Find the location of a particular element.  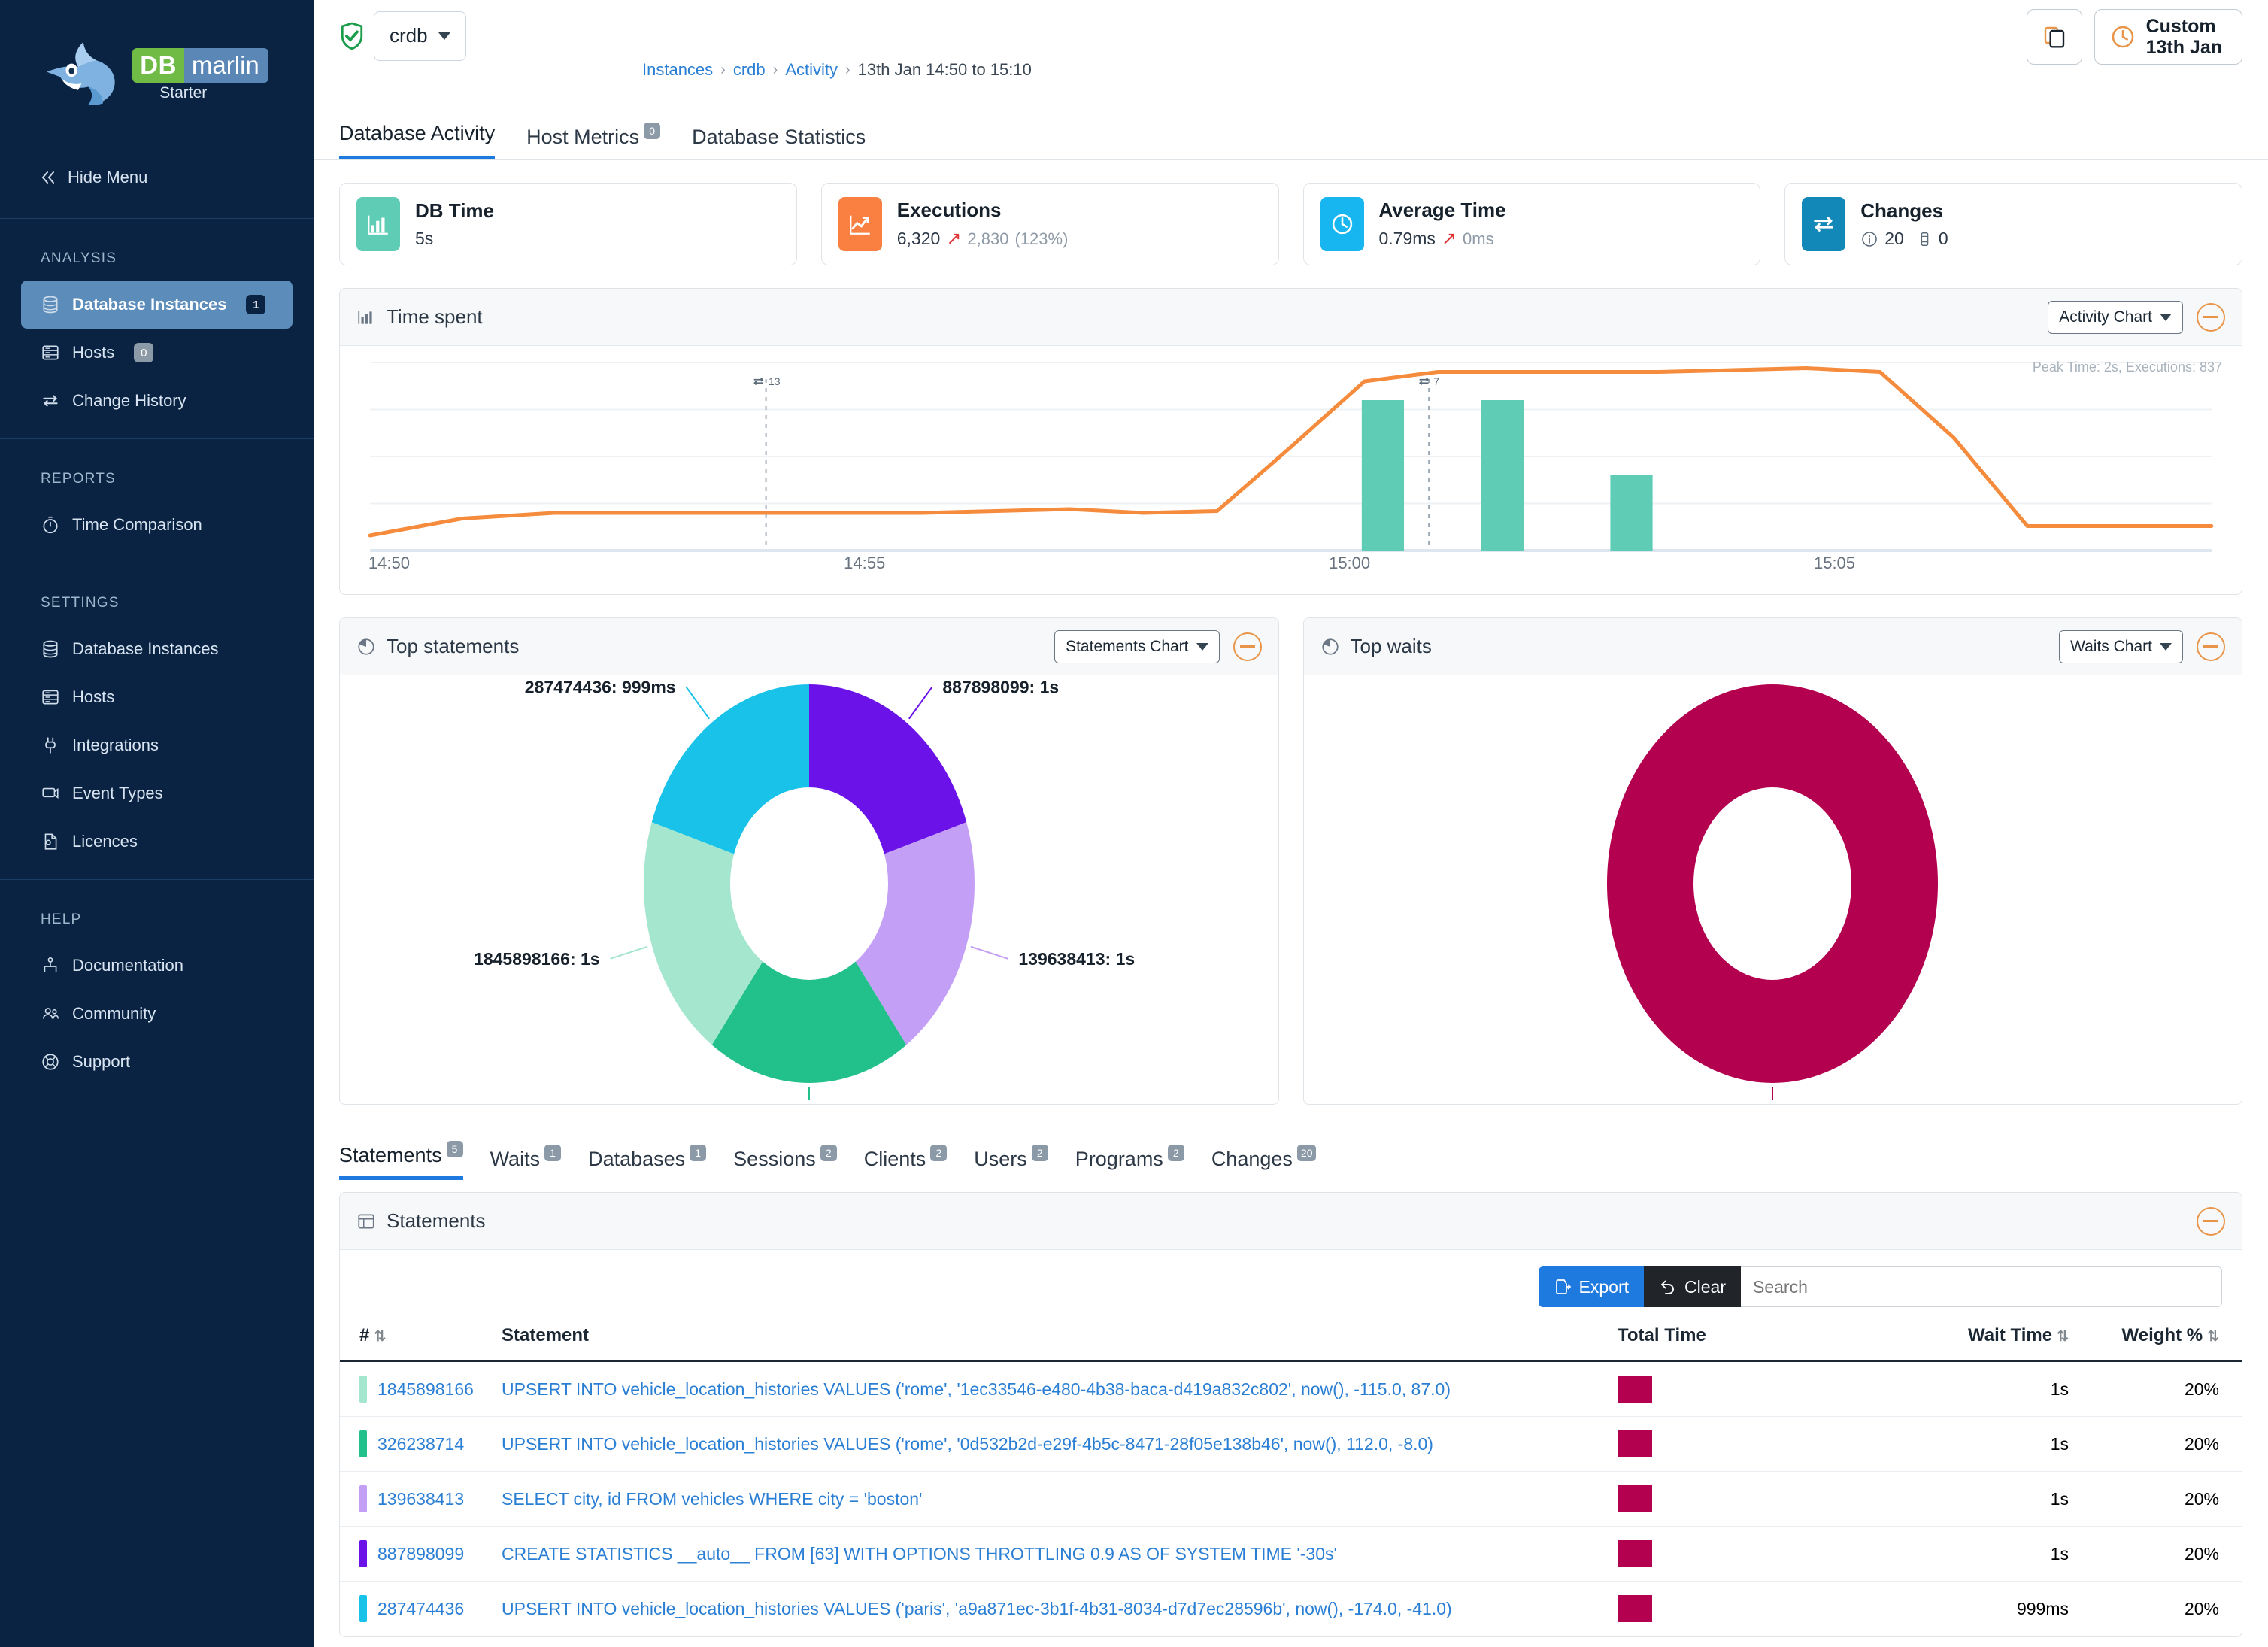

collapse-statements-table-button is located at coordinates (2211, 1221).